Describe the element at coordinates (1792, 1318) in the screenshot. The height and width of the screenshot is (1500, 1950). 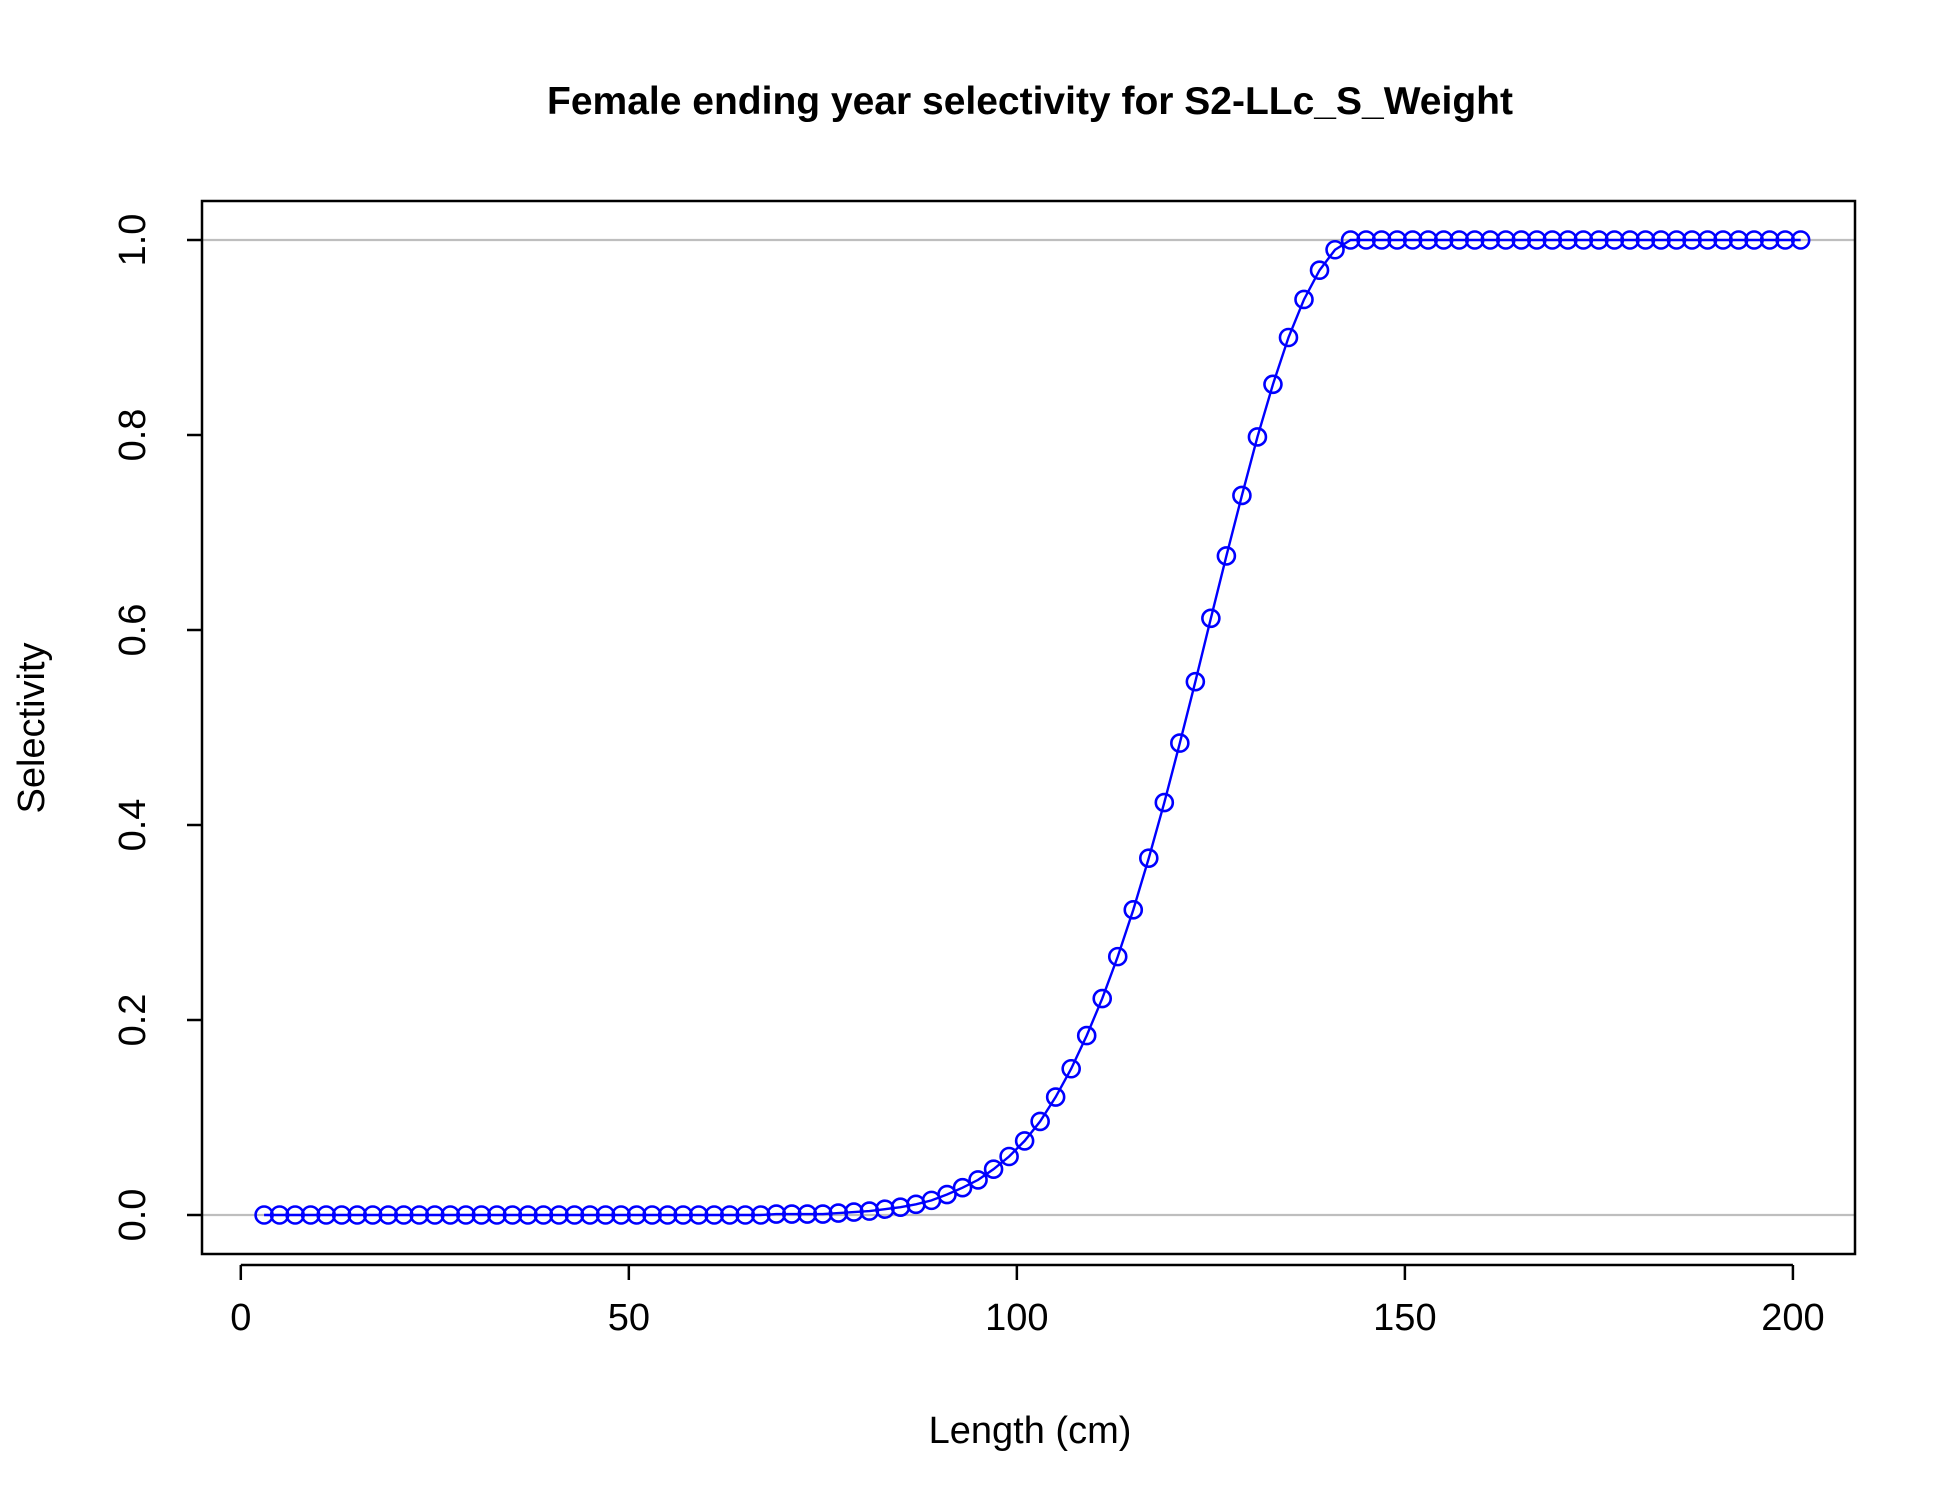
I see `x-tick-label: 200` at that location.